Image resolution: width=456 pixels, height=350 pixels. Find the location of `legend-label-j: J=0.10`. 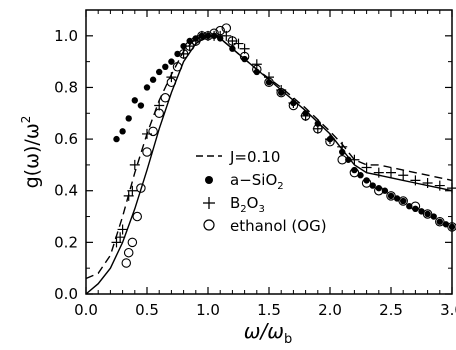

legend-label-j: J=0.10 is located at coordinates (254, 157).